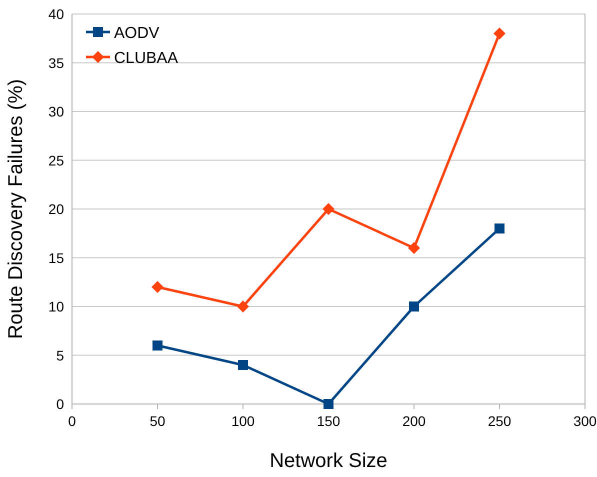  What do you see at coordinates (500, 421) in the screenshot?
I see `x-tick-label: 250` at bounding box center [500, 421].